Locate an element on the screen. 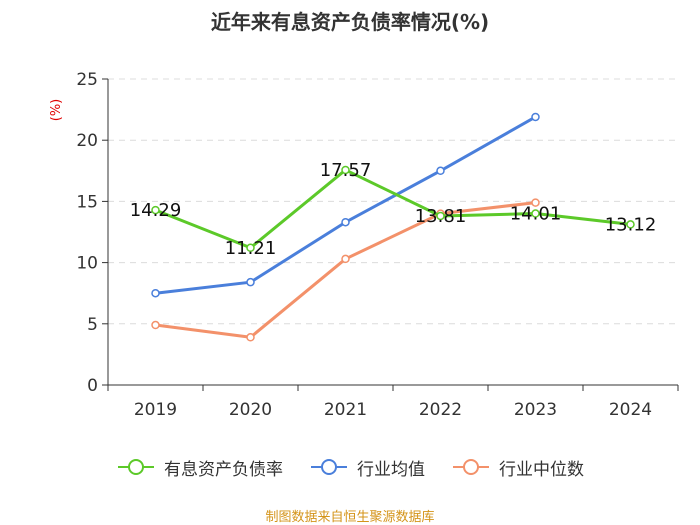 The width and height of the screenshot is (700, 525). data-label: 11.21 is located at coordinates (251, 248).